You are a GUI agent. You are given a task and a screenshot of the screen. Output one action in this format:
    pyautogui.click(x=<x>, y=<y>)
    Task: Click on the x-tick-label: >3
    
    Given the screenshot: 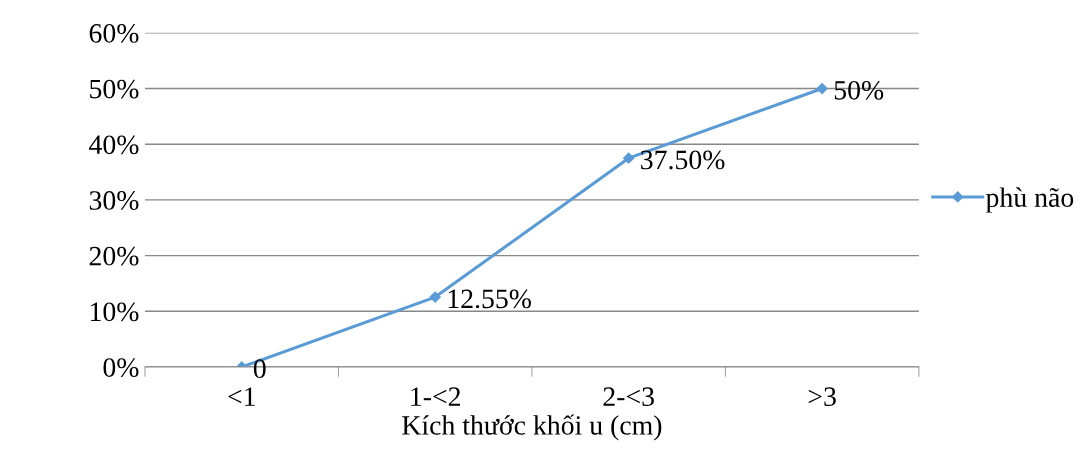 What is the action you would take?
    pyautogui.click(x=822, y=396)
    